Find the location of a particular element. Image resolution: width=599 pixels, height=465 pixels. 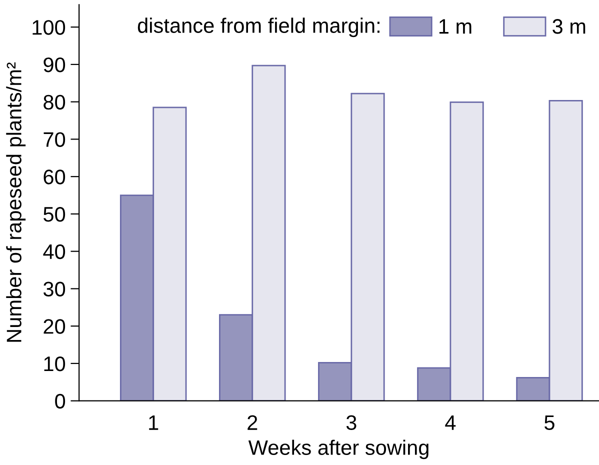

y-tick-label: 70 is located at coordinates (55, 139).